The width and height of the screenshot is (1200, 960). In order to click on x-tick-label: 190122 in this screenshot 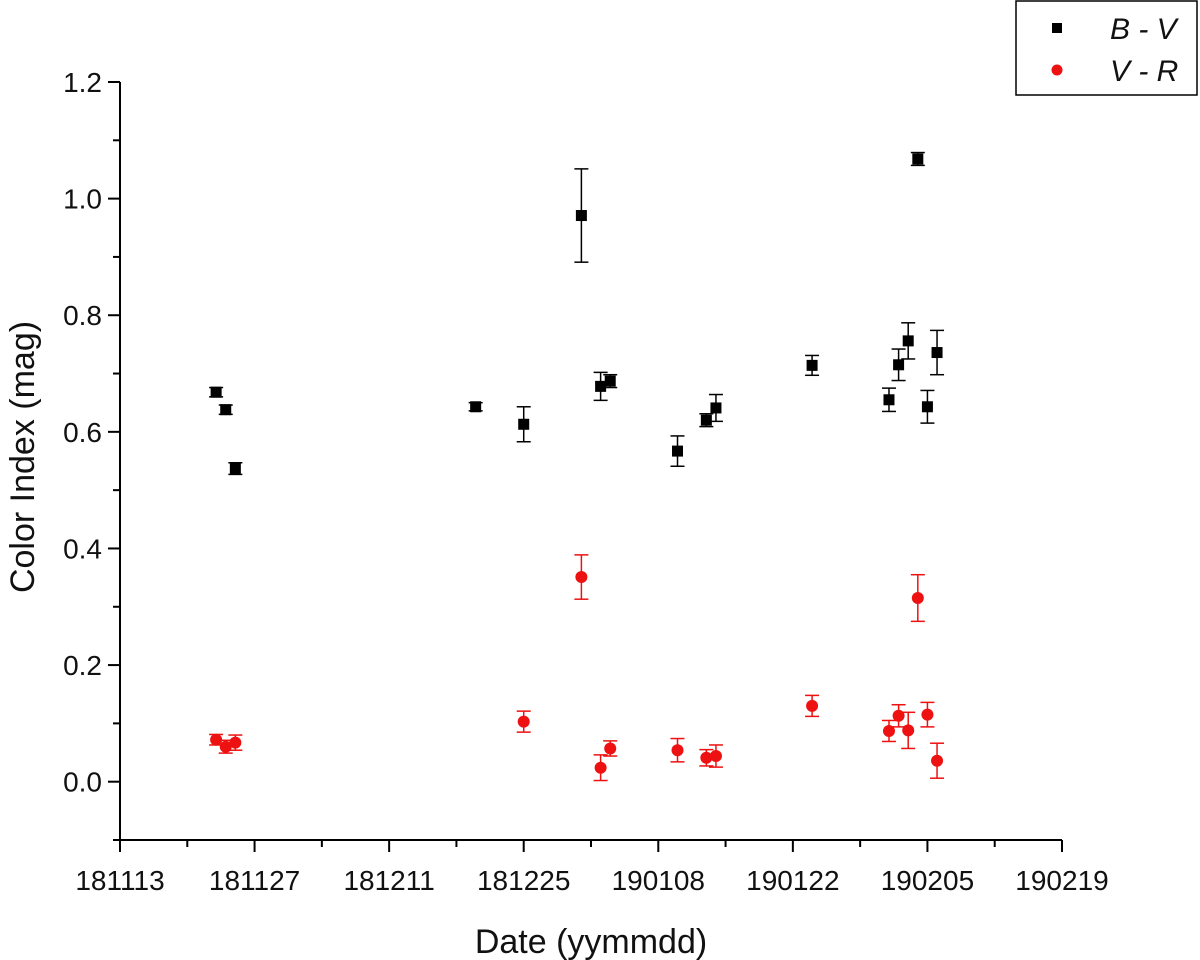, I will do `click(792, 880)`.